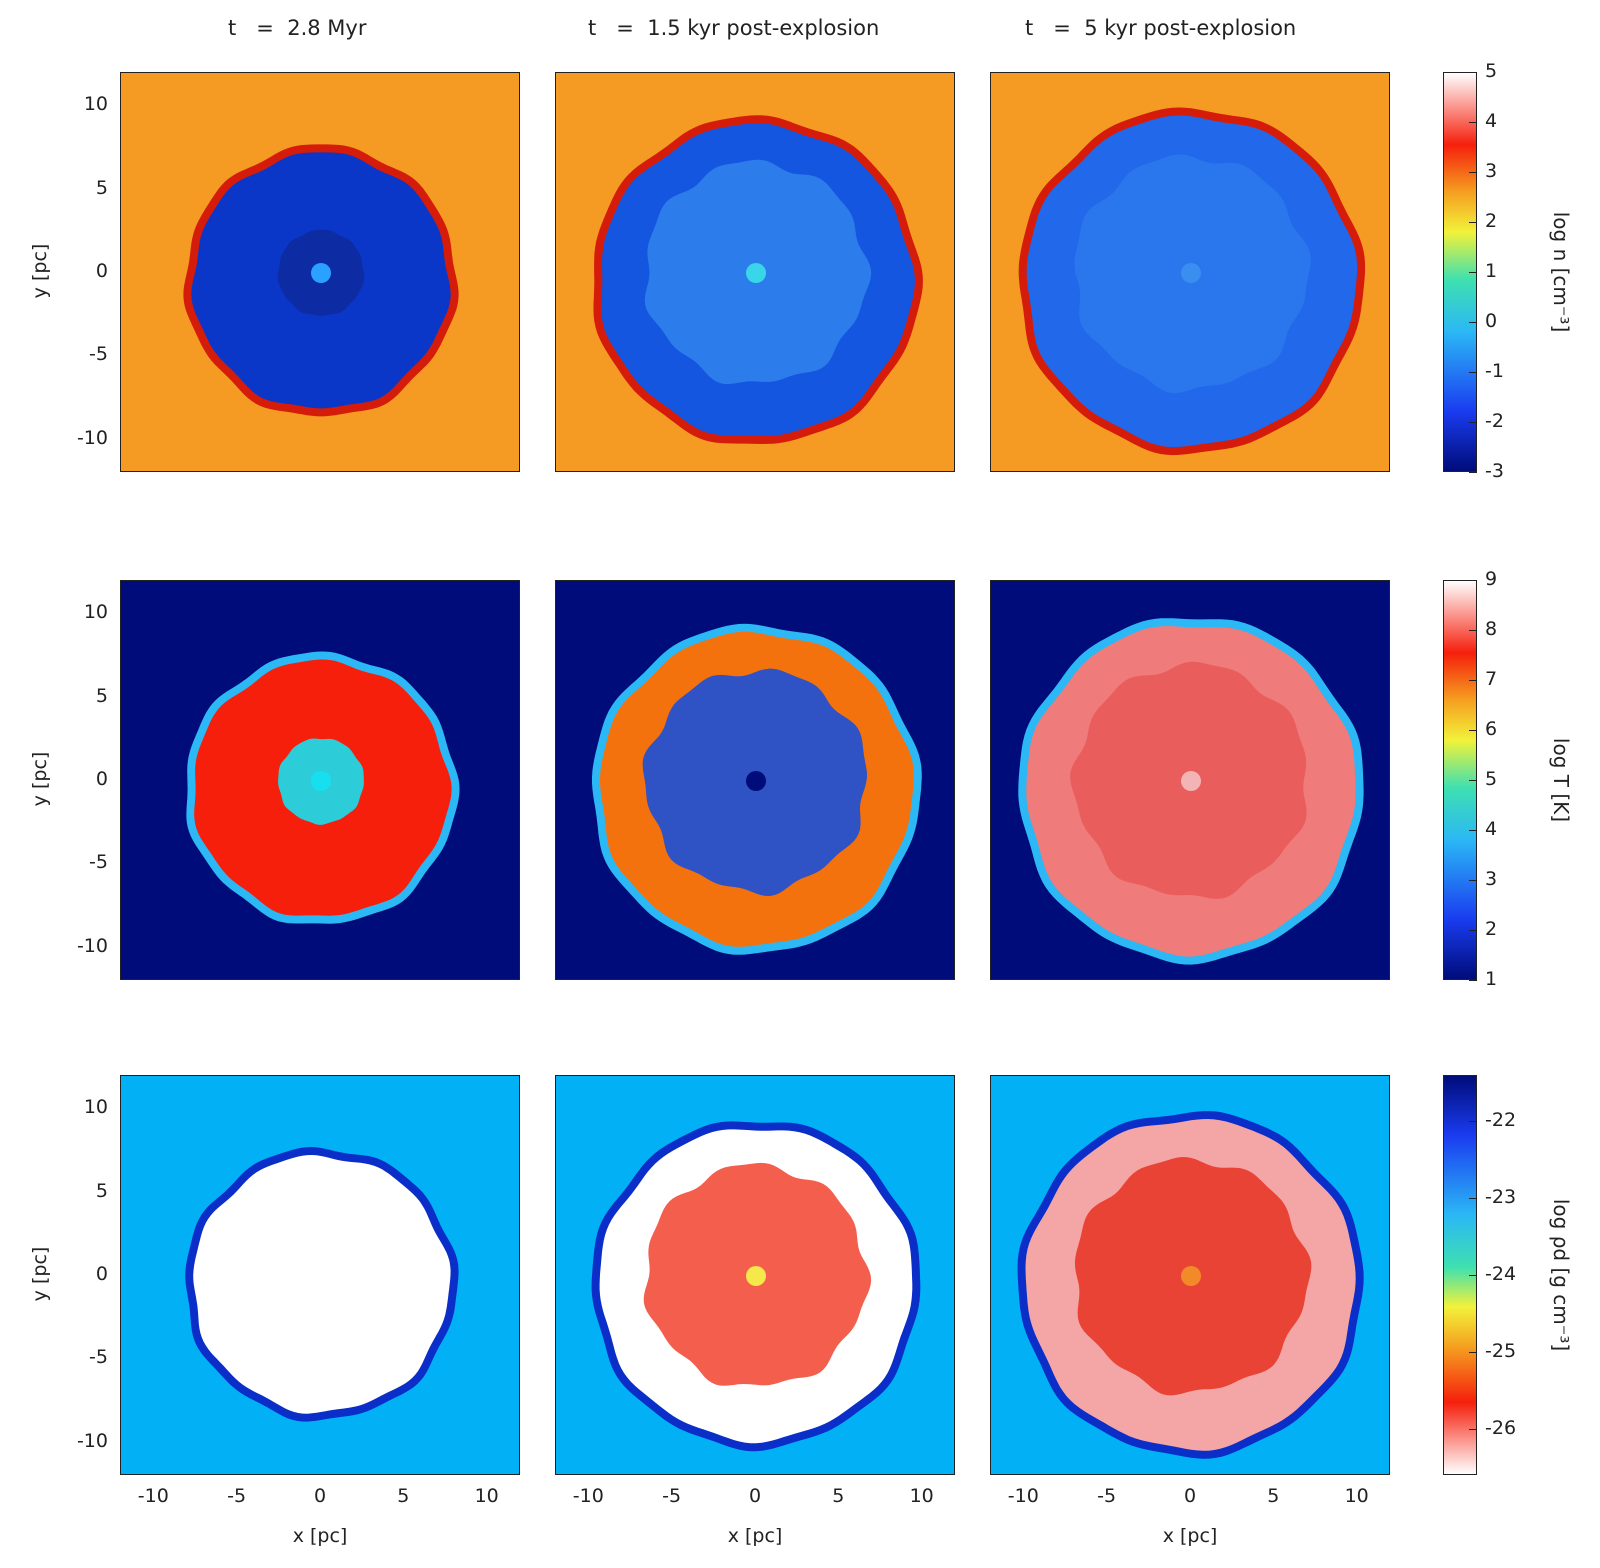 This screenshot has width=1600, height=1568. What do you see at coordinates (1501, 1197) in the screenshot?
I see `colorbar-tick: -23` at bounding box center [1501, 1197].